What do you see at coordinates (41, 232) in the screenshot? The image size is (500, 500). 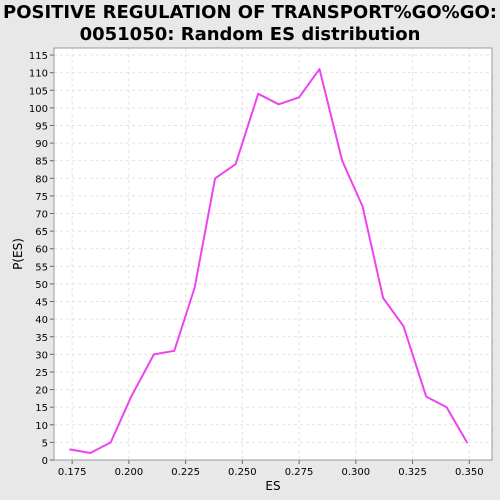 I see `y-tick-label: 65` at bounding box center [41, 232].